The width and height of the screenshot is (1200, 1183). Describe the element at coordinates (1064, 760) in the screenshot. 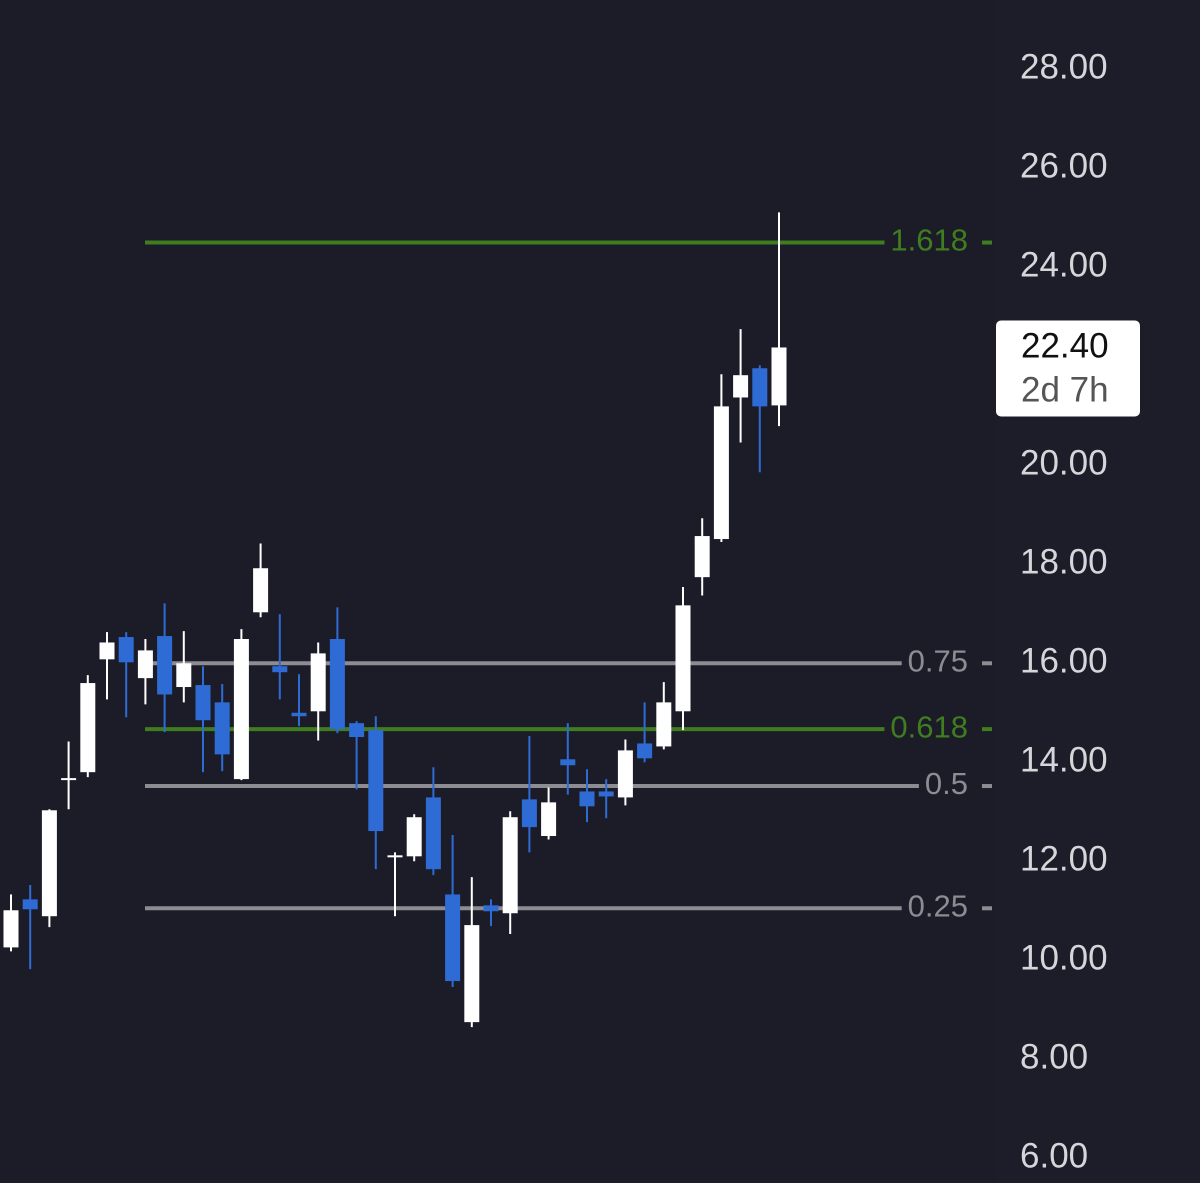

I see `y-tick-label: 14.00` at that location.